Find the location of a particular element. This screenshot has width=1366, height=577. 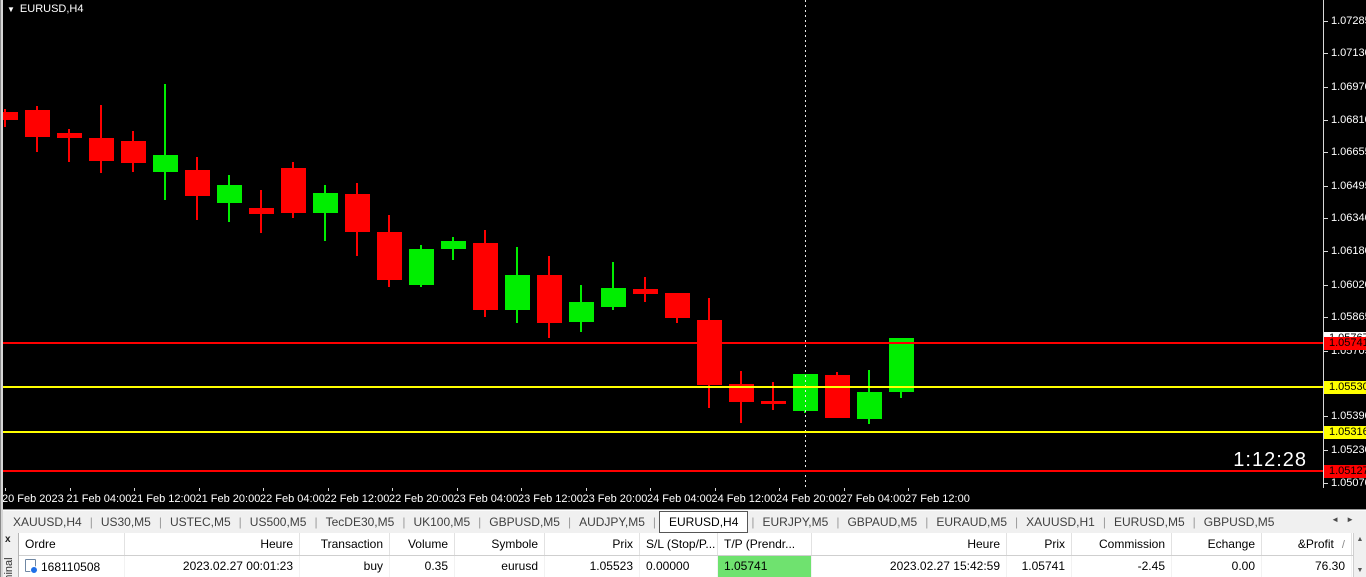

time-axis-label: 27 Feb 12:00 is located at coordinates (937, 499).